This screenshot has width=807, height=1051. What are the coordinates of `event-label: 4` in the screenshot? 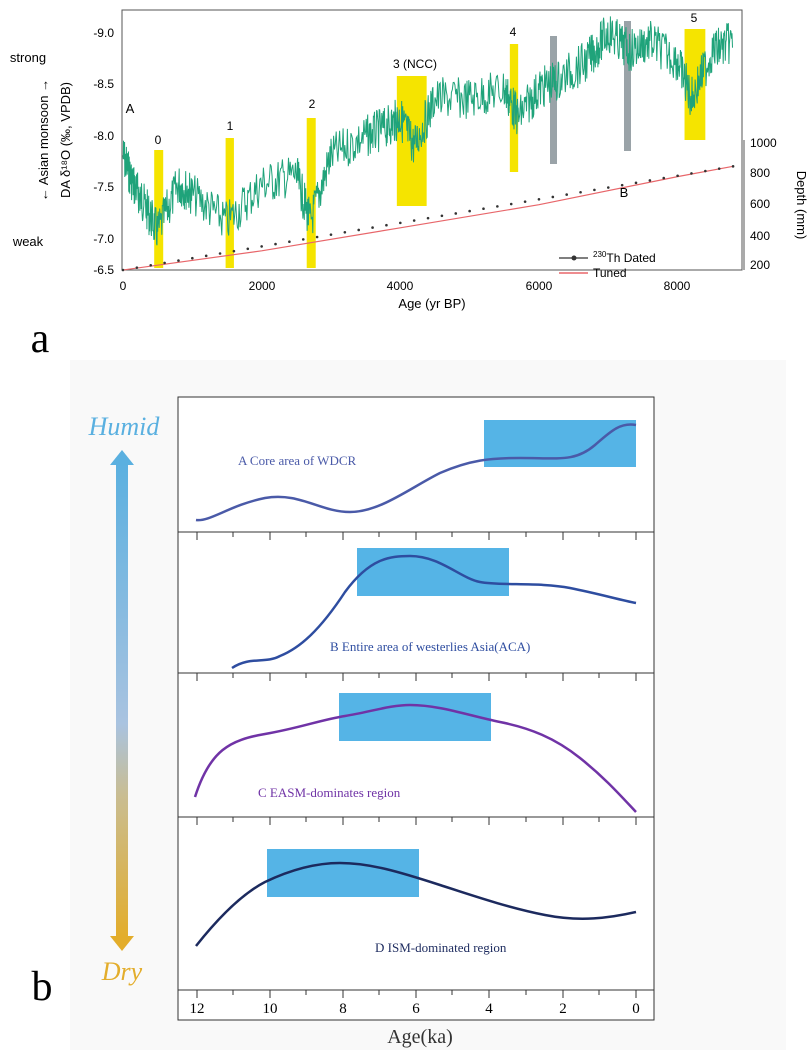 It's located at (513, 32).